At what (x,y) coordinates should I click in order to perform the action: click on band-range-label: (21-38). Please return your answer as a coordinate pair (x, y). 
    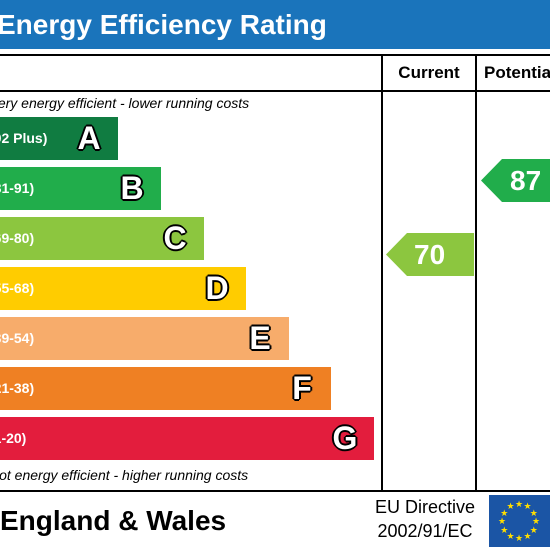
    Looking at the image, I should click on (17, 388).